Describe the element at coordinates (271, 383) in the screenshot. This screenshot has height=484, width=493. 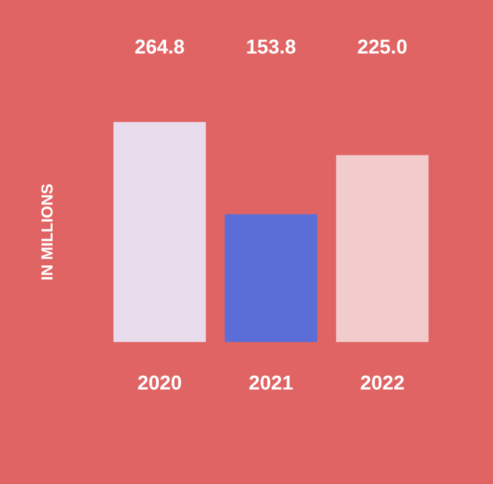
I see `x-tick-label: 2021` at that location.